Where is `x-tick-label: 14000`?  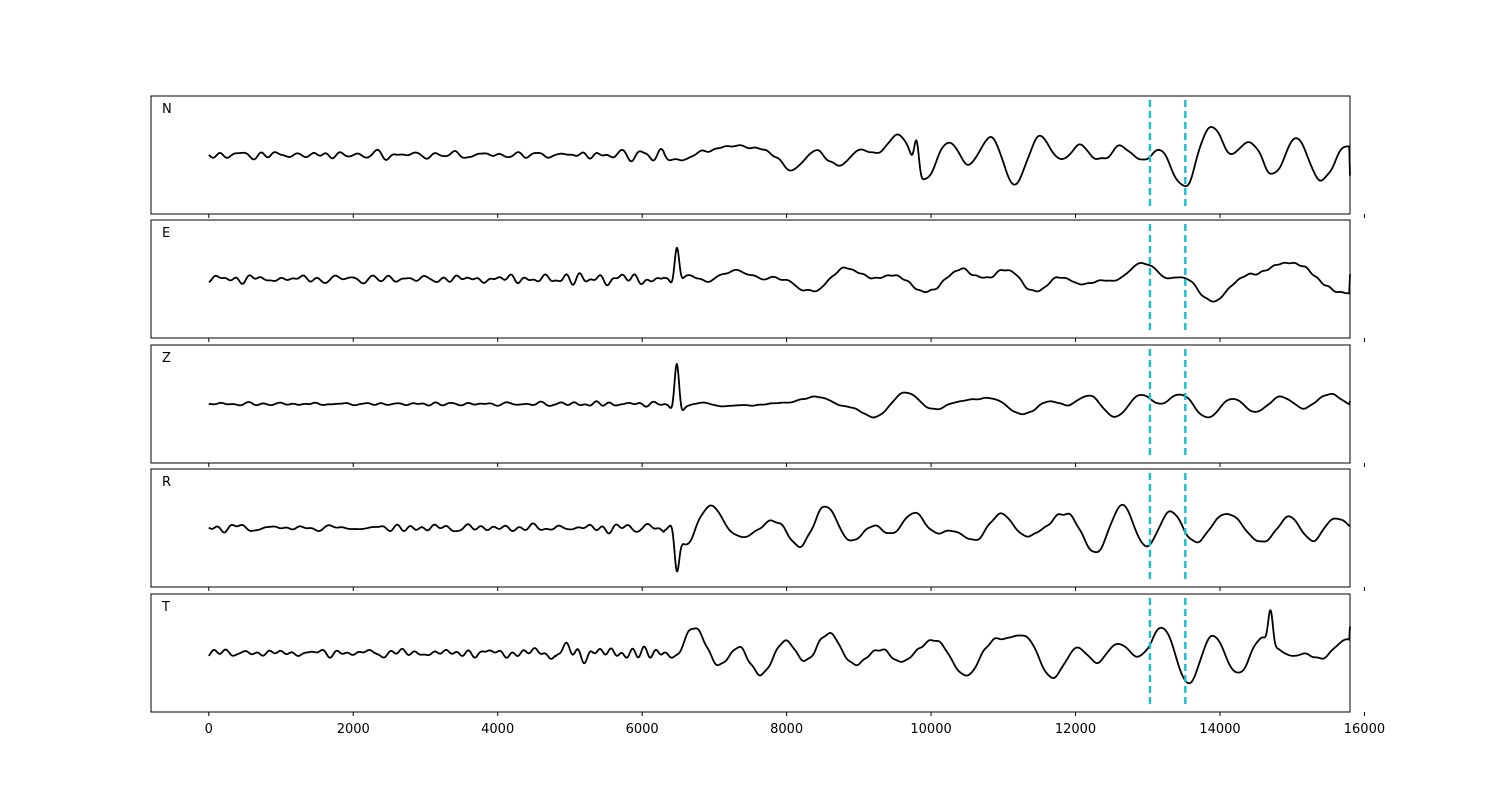 x-tick-label: 14000 is located at coordinates (1219, 729).